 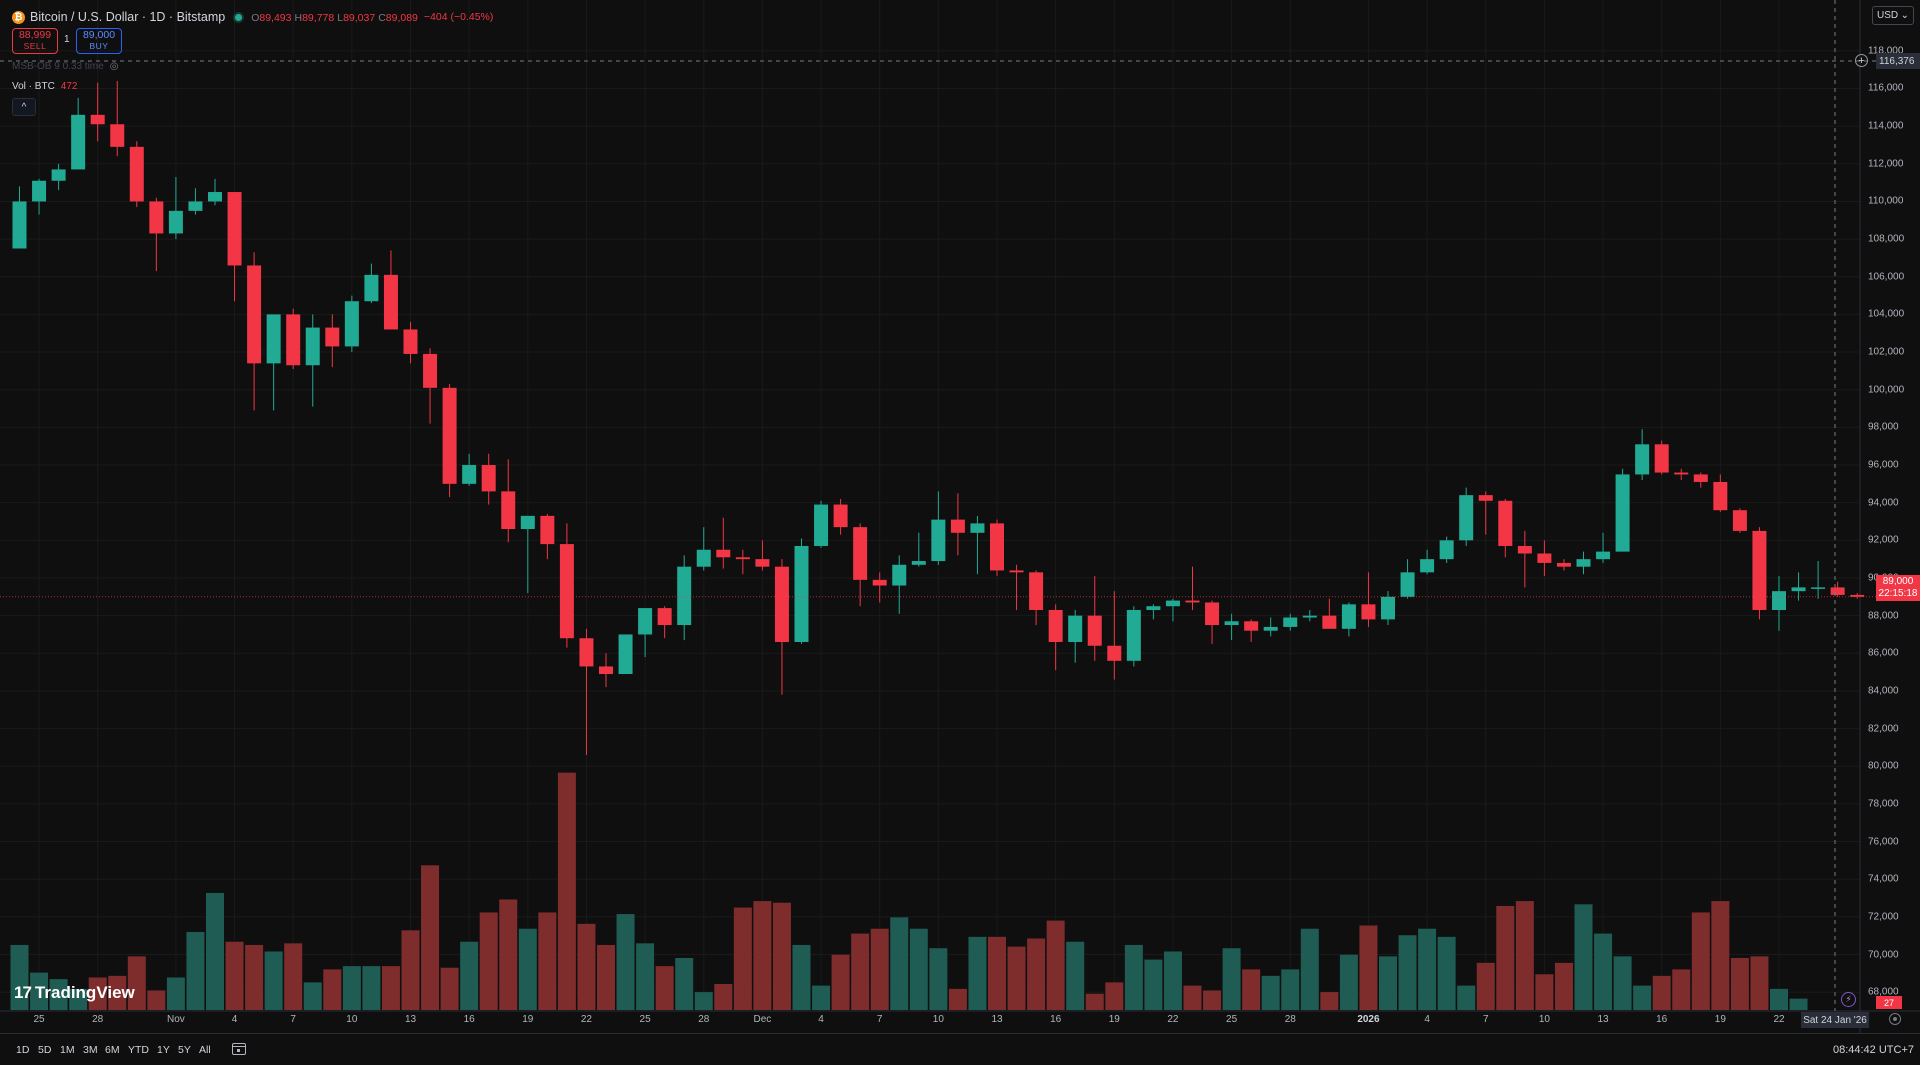 I want to click on indicator-msb-ob: MSB-OB 9 0.33 time ◎, so click(x=65, y=66).